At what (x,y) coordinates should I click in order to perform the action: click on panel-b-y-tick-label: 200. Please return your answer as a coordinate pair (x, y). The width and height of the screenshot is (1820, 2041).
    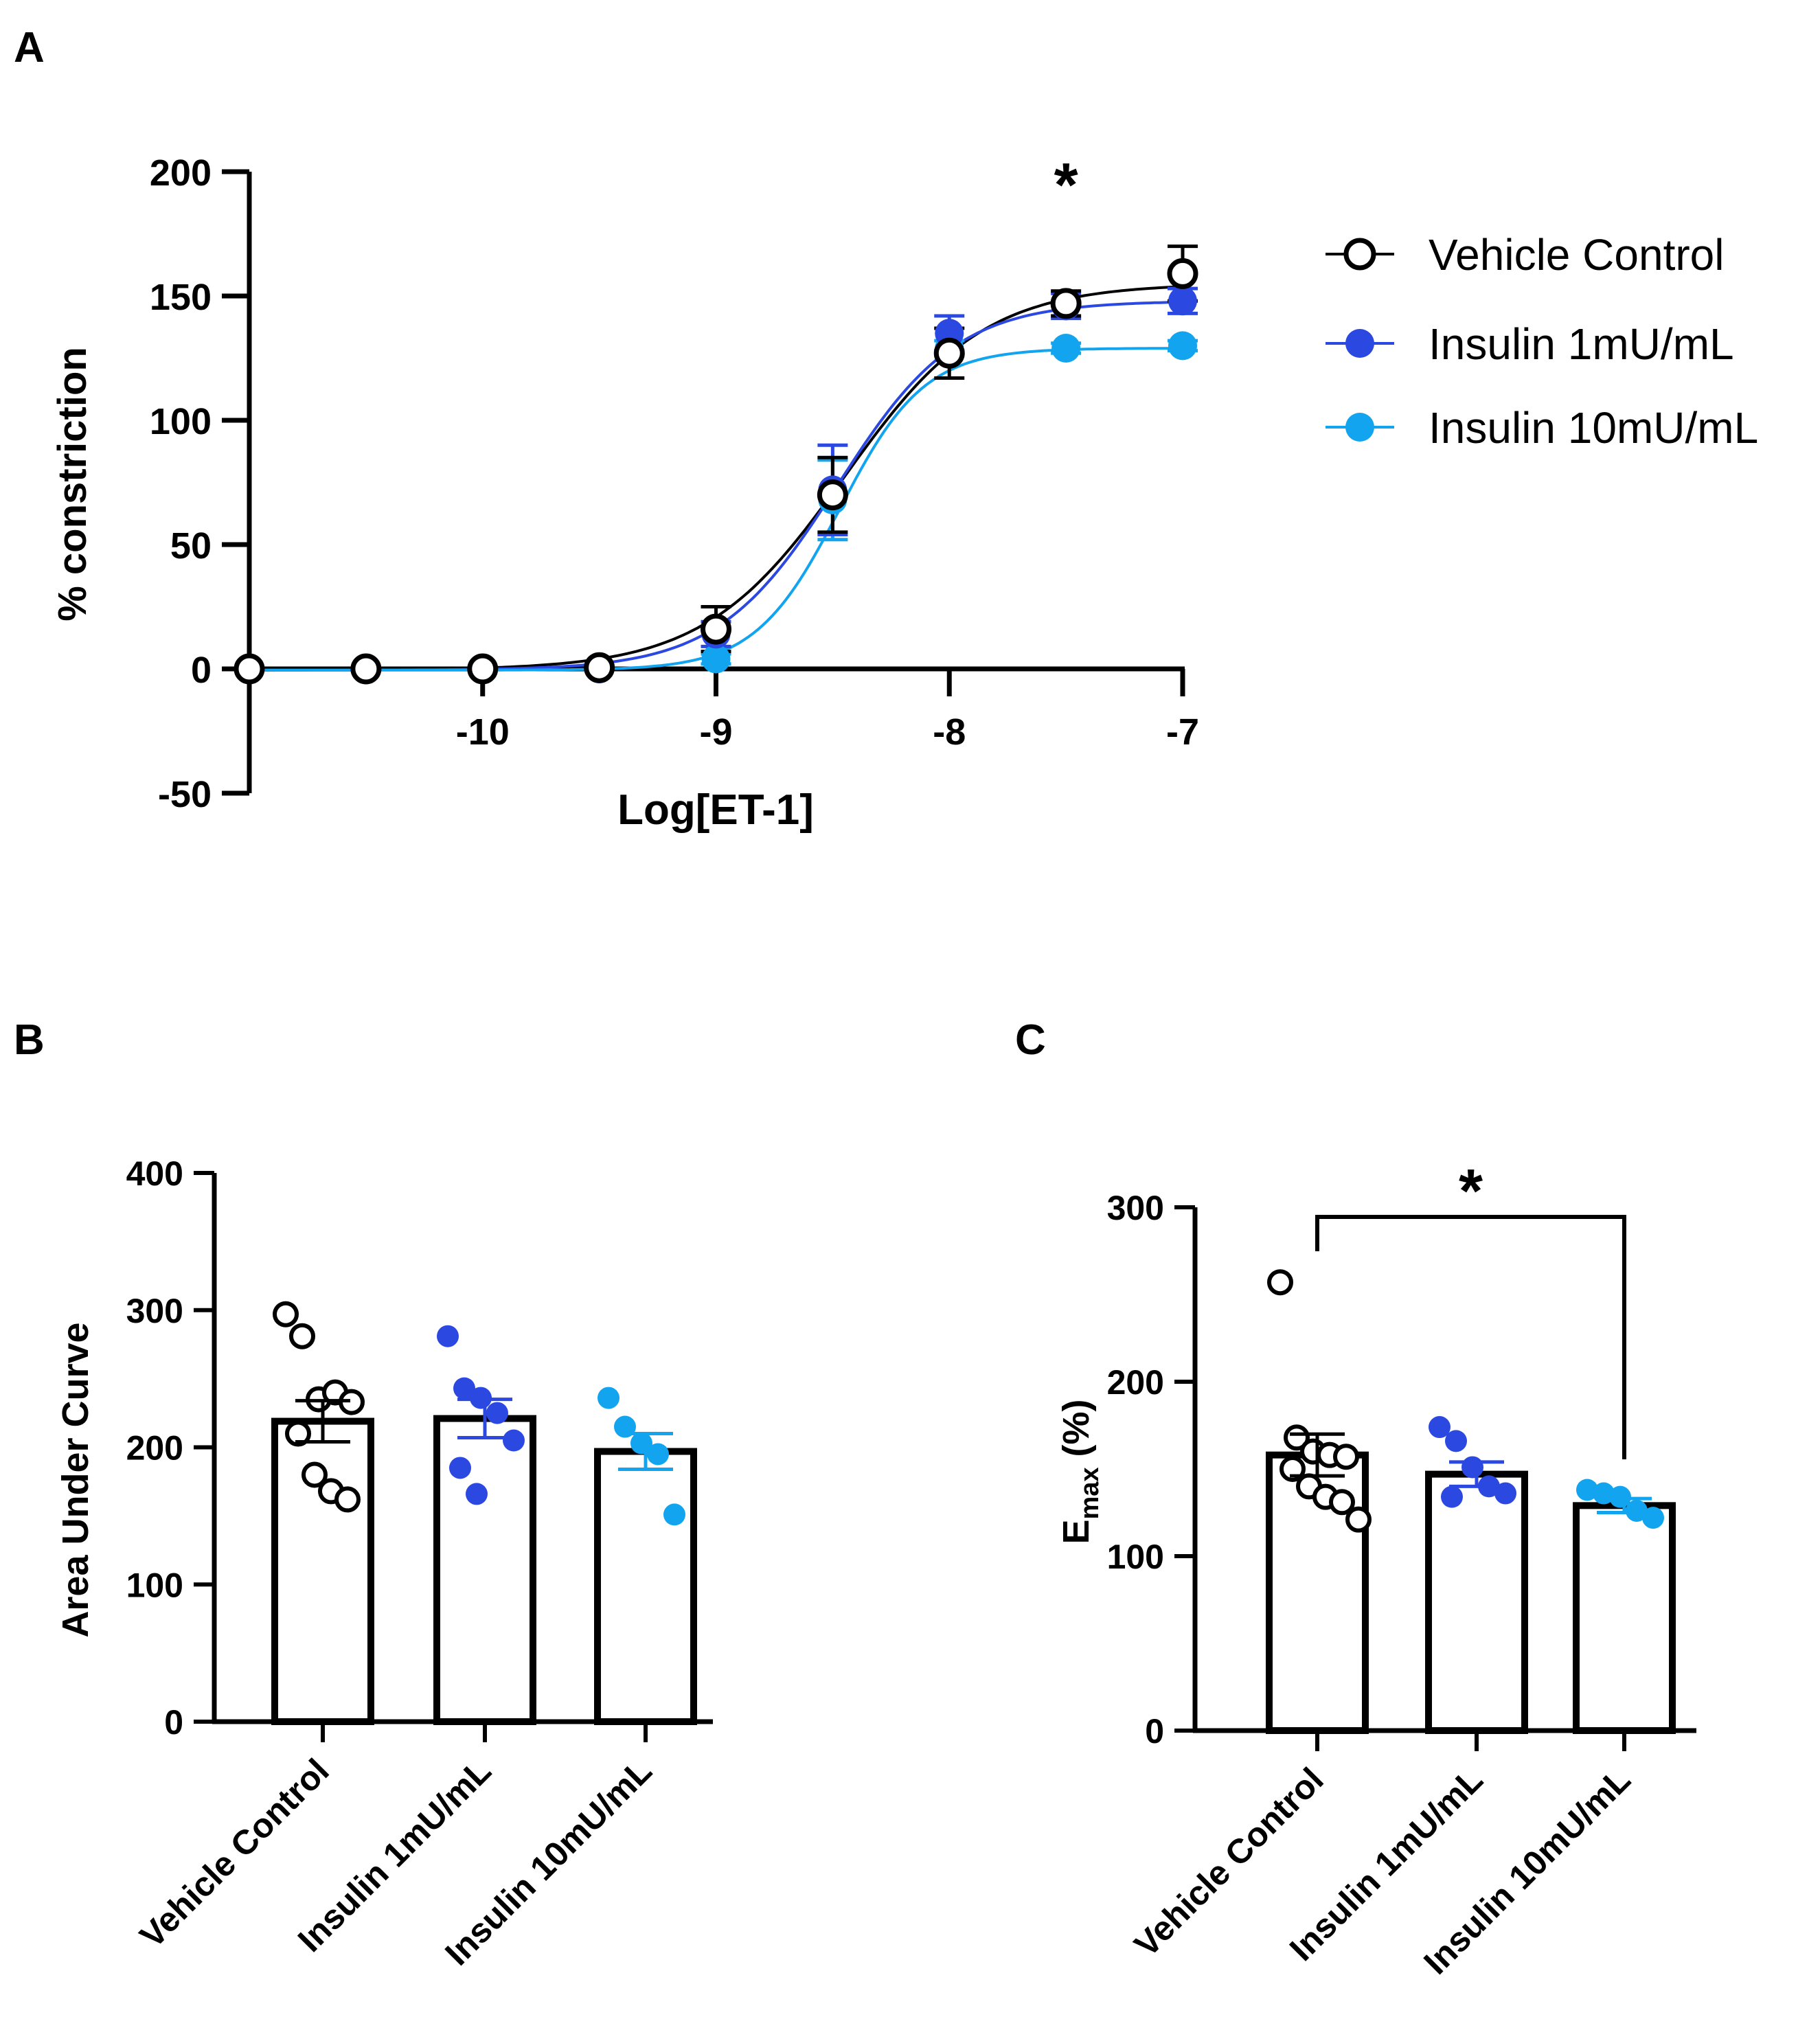
    Looking at the image, I should click on (154, 1449).